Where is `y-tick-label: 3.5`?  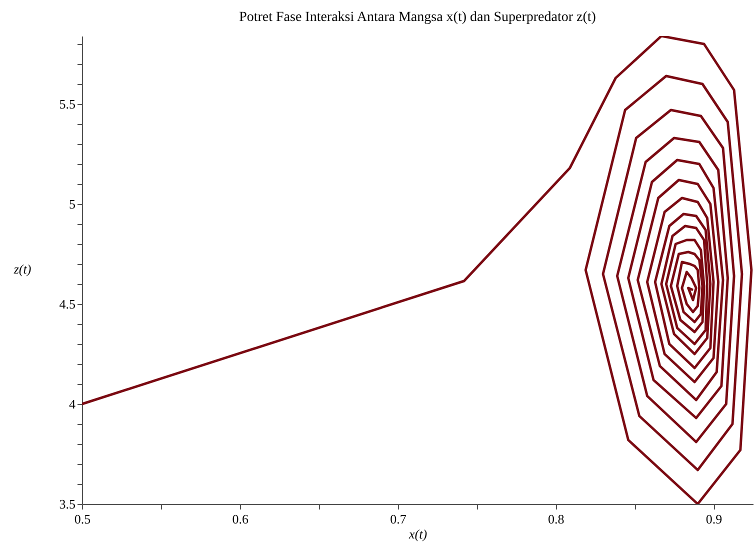
y-tick-label: 3.5 is located at coordinates (67, 504).